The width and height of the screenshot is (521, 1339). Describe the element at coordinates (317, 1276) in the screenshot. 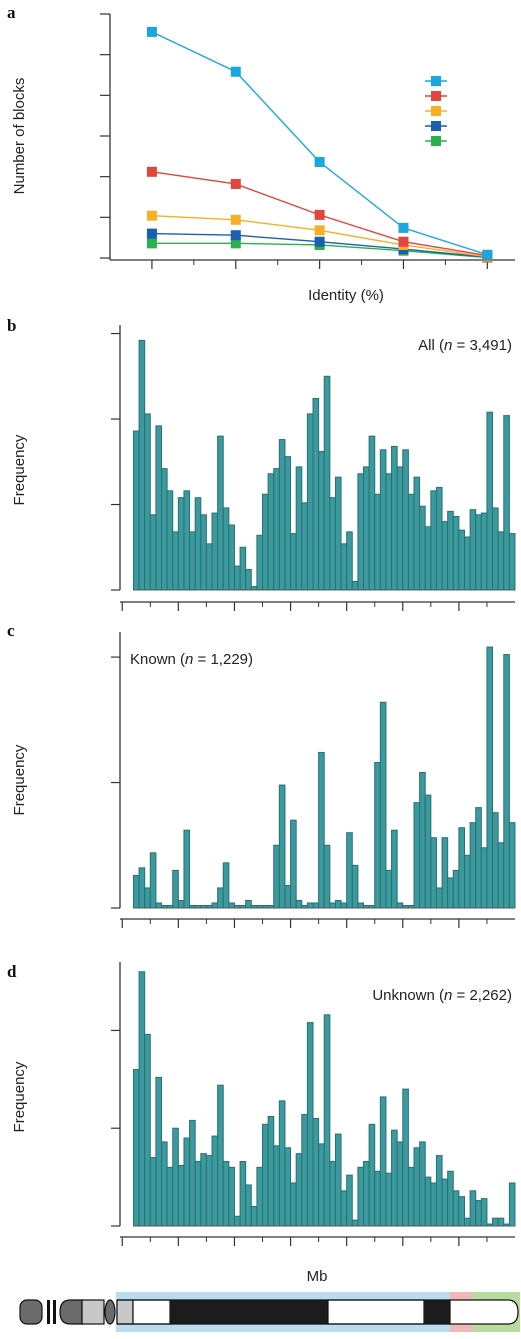

I see `panel-d-x-axis-label: Mb` at that location.